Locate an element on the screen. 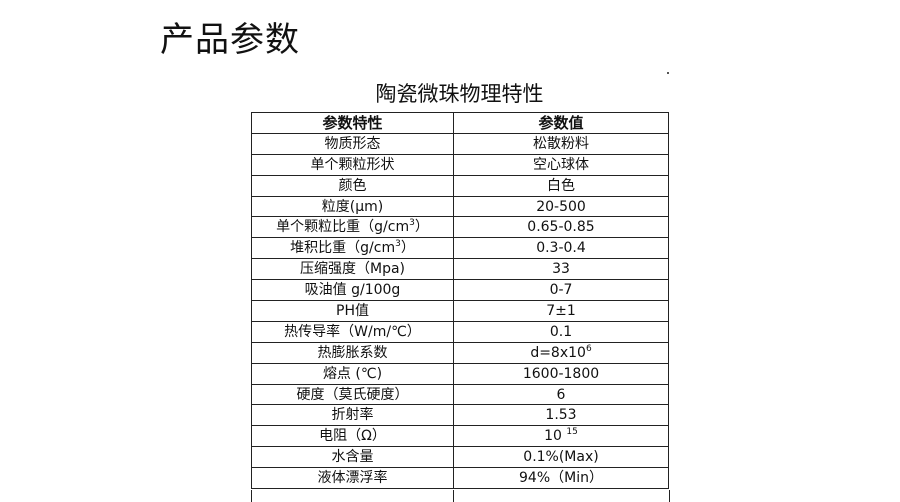 Image resolution: width=900 pixels, height=502 pixels. parameter-name-cell: 液体漂浮率 is located at coordinates (352, 478).